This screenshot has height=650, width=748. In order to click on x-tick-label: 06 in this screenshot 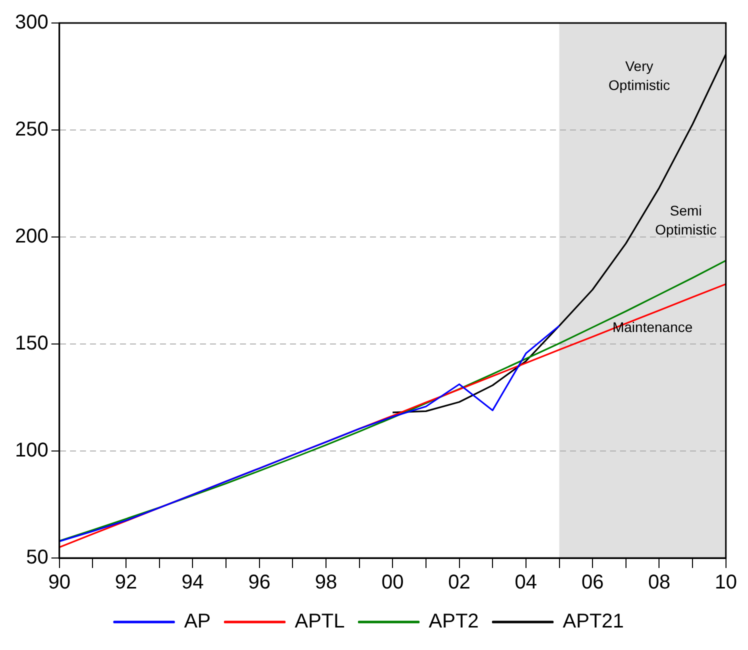, I will do `click(592, 583)`.